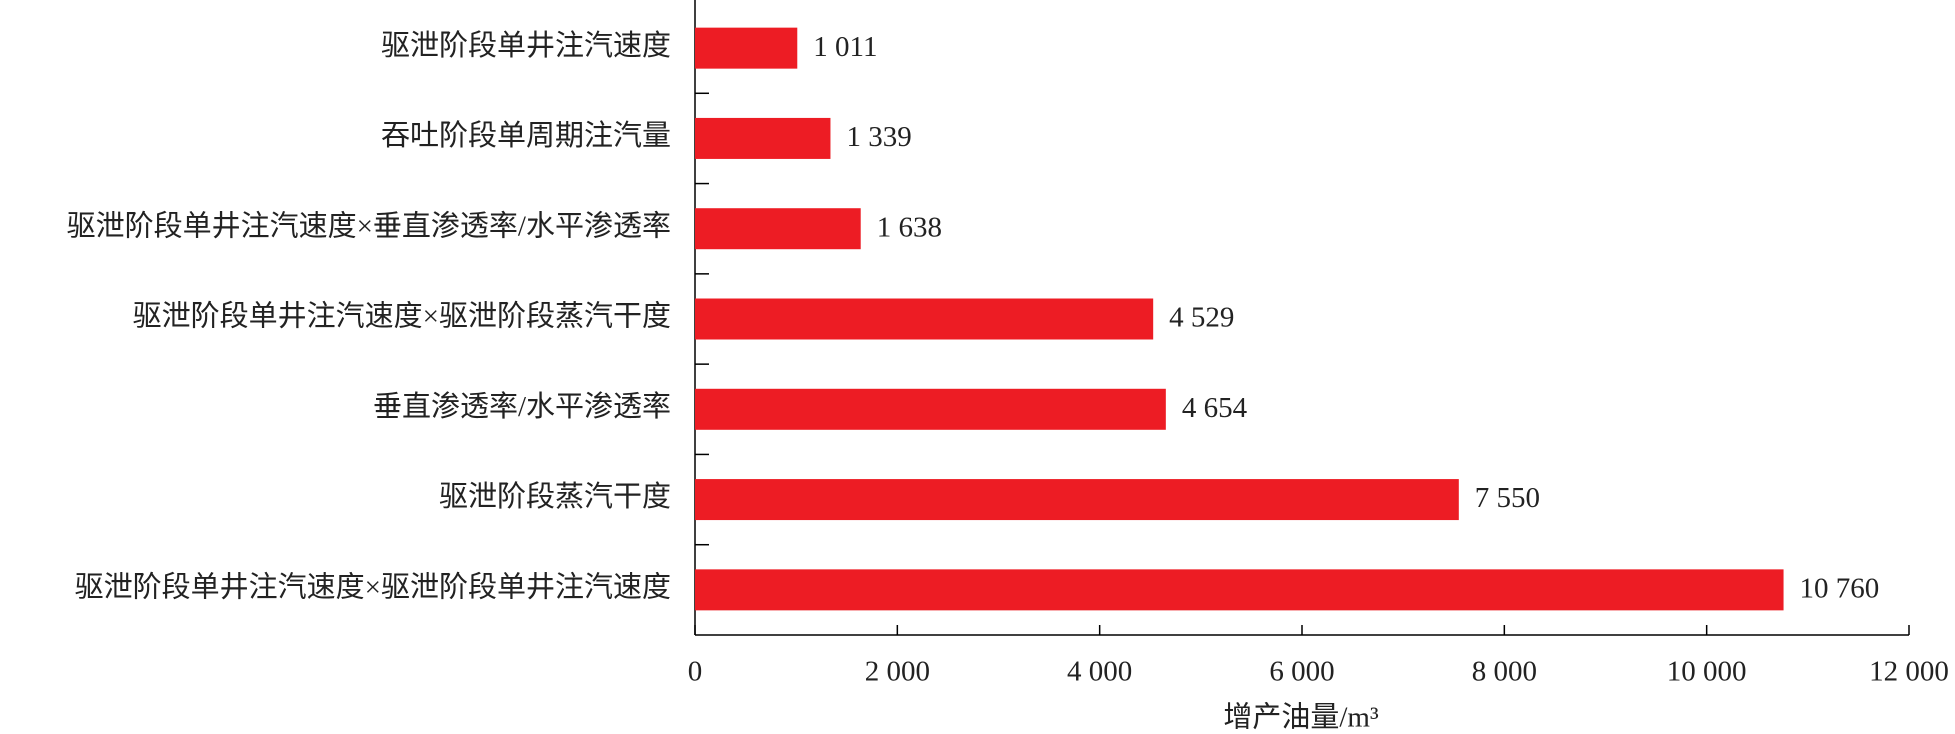  Describe the element at coordinates (402, 316) in the screenshot. I see `y-tick-label: 驱泄阶段单井注汽速度×驱泄阶段蒸汽干度` at that location.